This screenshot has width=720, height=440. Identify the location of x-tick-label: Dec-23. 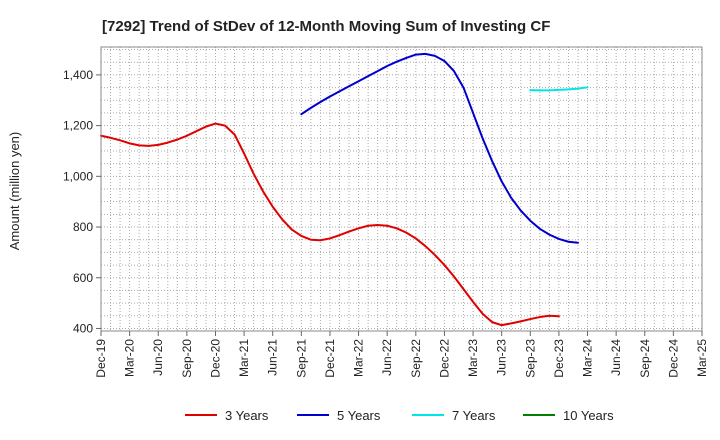
(559, 358).